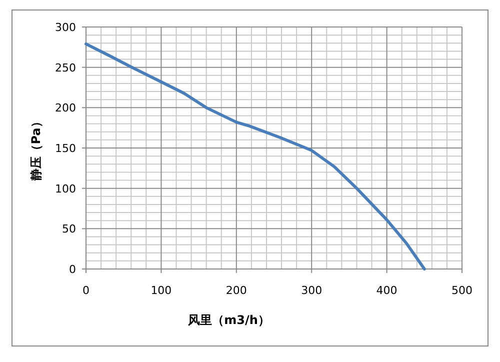 This screenshot has height=362, width=500. What do you see at coordinates (86, 290) in the screenshot?
I see `x-tick-label: 0` at bounding box center [86, 290].